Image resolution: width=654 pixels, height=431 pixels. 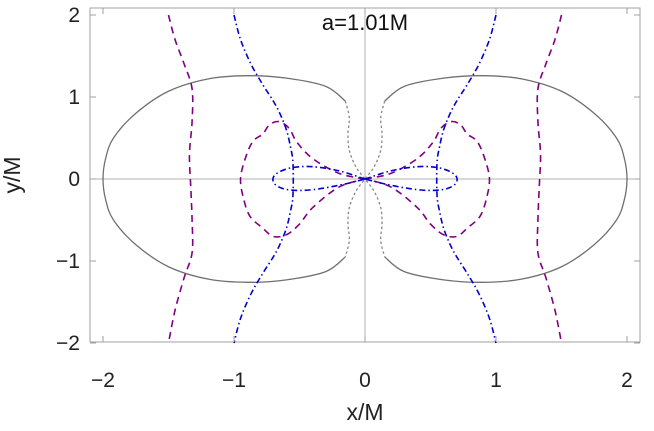 I want to click on x-tick-label: −1, so click(x=234, y=380).